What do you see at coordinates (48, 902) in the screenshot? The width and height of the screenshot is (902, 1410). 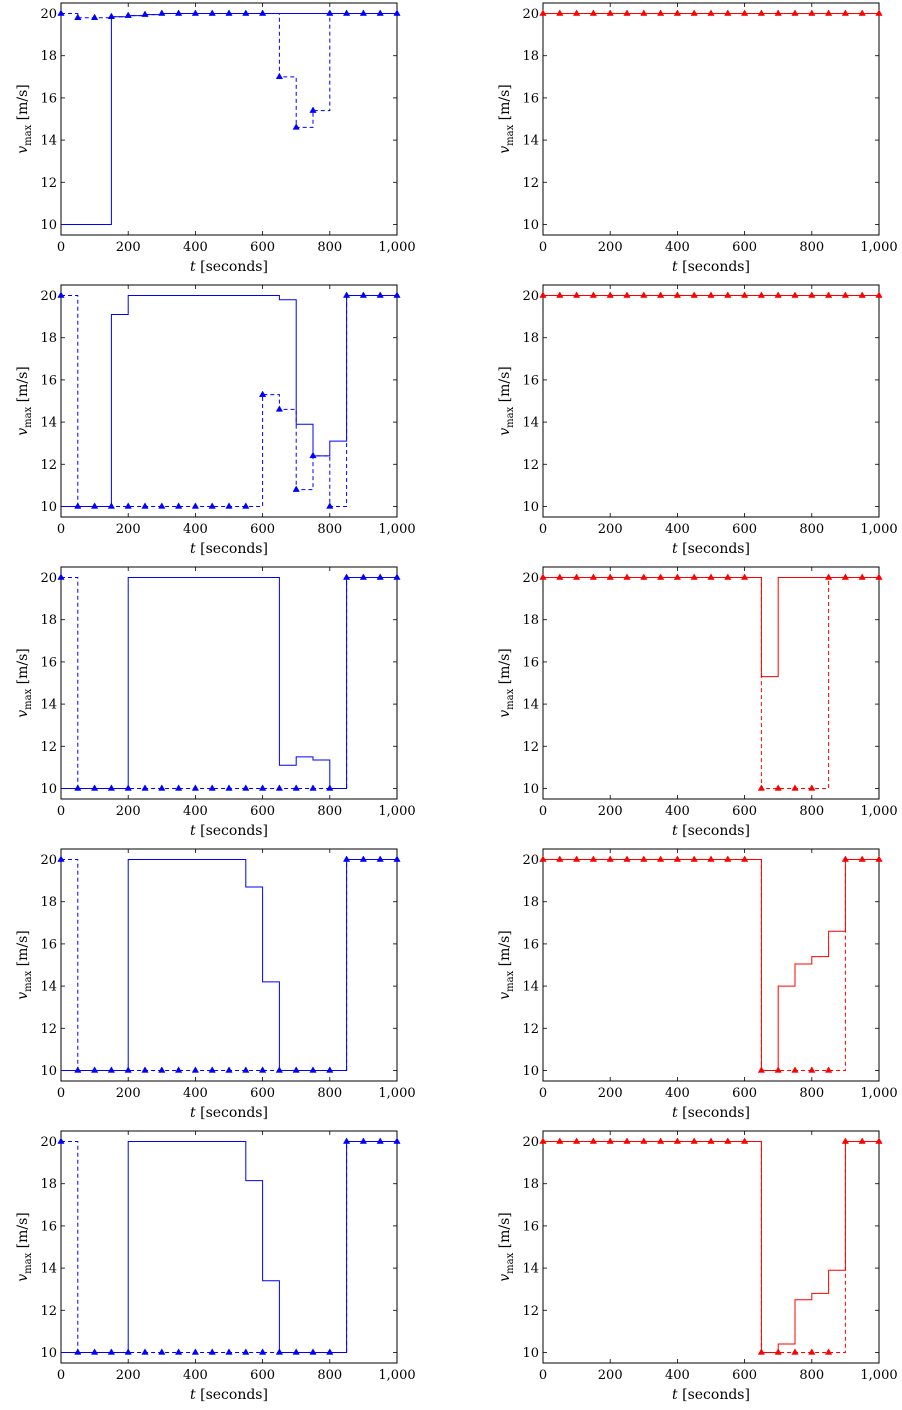 I see `y-tick-label: 18` at bounding box center [48, 902].